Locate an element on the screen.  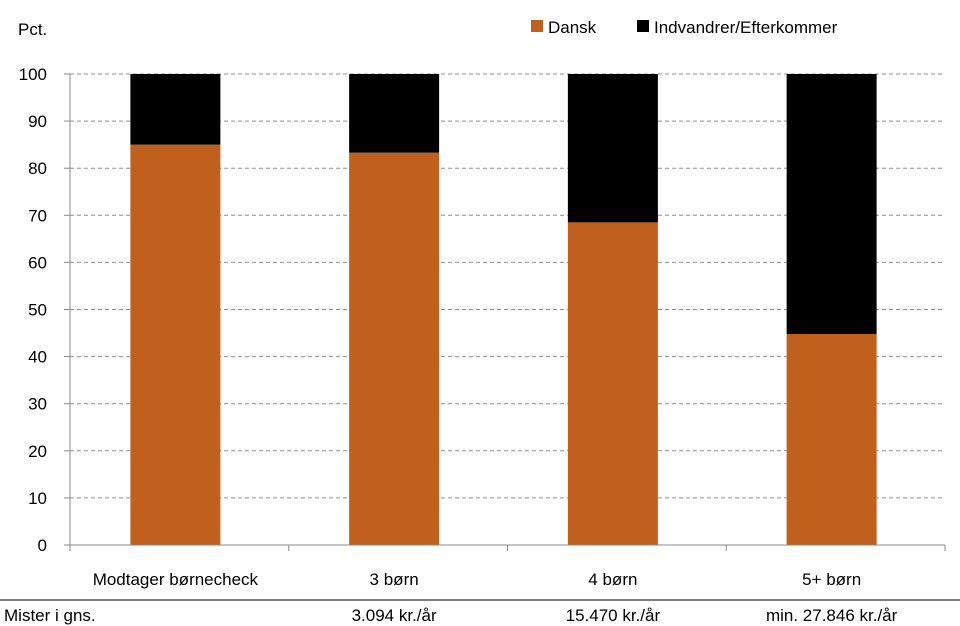
legend-swatch-indvandrer is located at coordinates (643, 26).